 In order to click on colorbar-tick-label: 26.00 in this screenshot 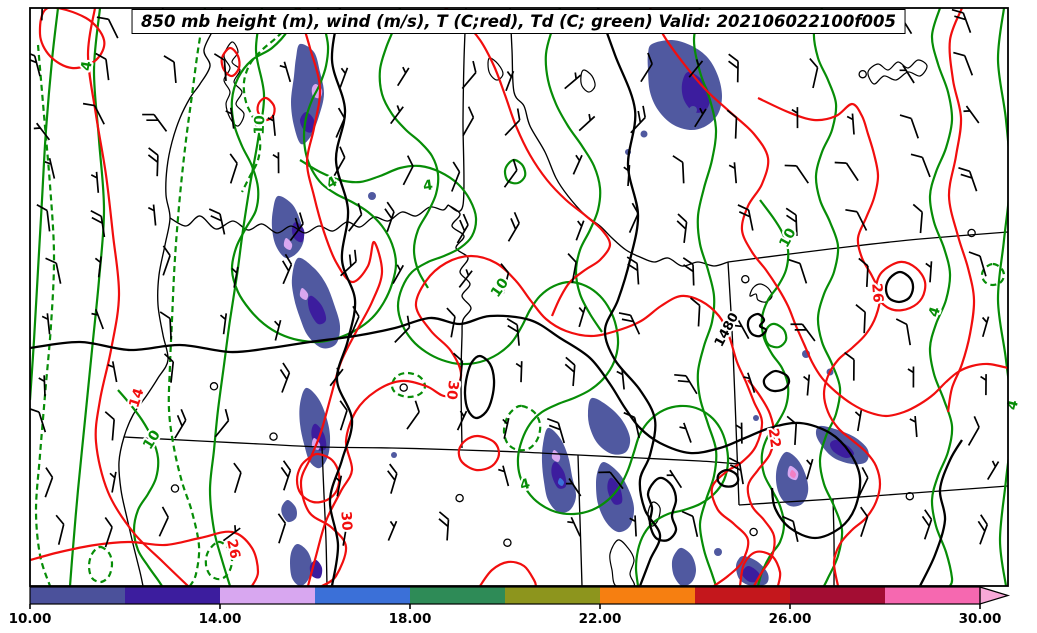, I will do `click(790, 619)`.